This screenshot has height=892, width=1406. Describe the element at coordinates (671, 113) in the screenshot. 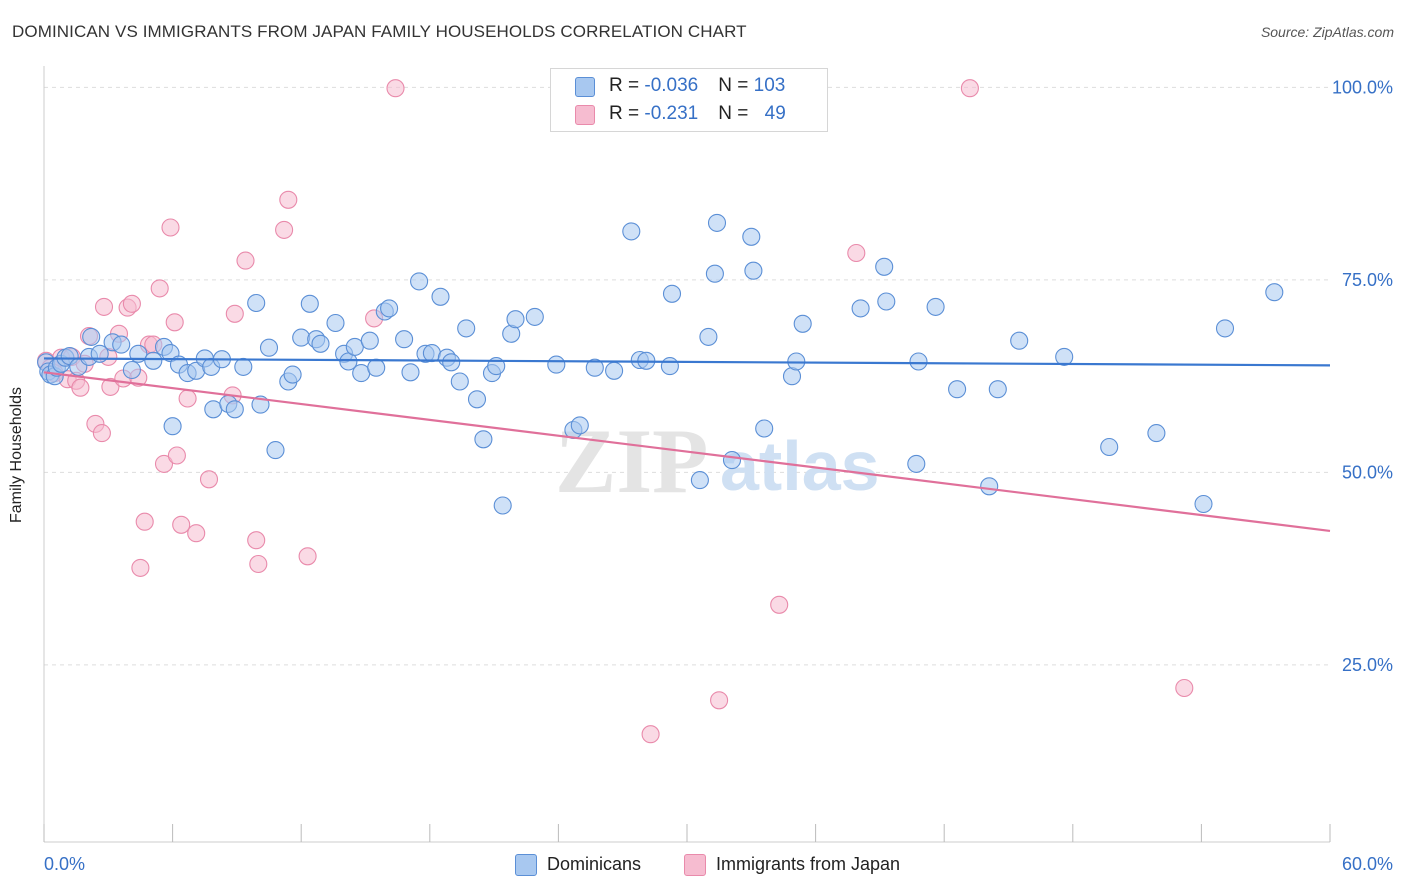

I see `legend-r-value: -0.231` at that location.